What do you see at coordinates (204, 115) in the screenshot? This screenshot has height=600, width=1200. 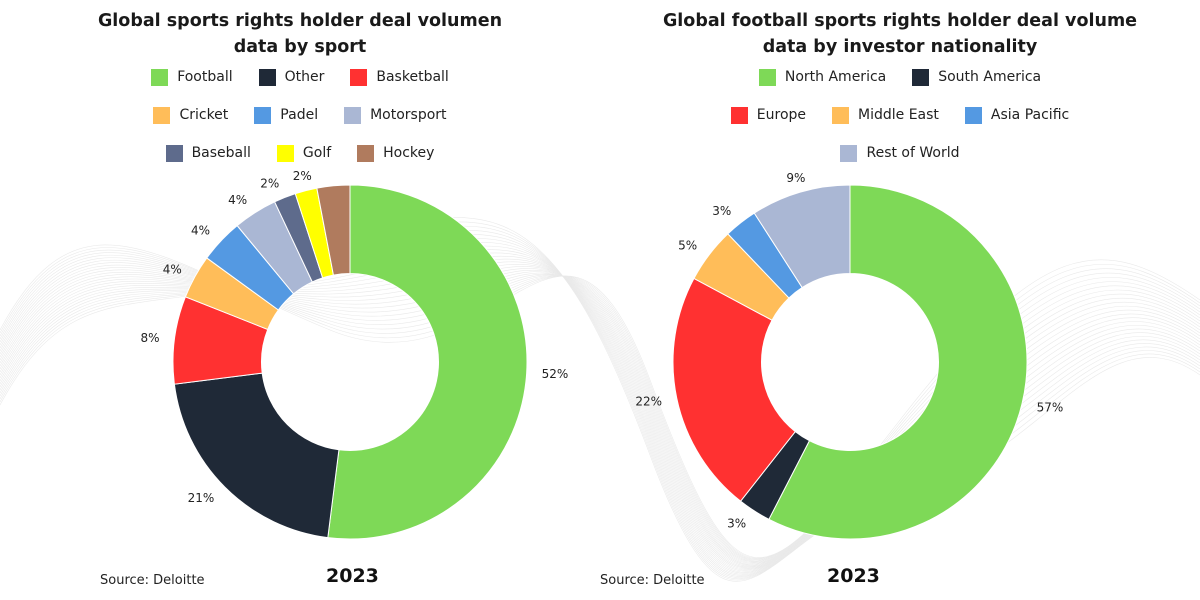 I see `legend-label: Cricket` at bounding box center [204, 115].